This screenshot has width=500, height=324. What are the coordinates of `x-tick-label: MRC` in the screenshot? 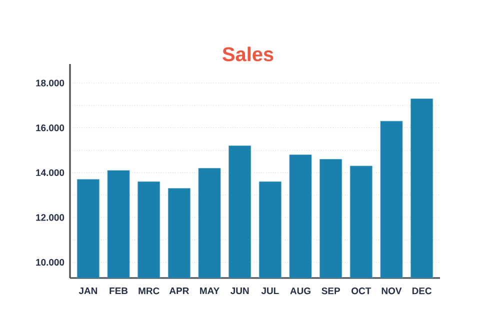 It's located at (149, 291).